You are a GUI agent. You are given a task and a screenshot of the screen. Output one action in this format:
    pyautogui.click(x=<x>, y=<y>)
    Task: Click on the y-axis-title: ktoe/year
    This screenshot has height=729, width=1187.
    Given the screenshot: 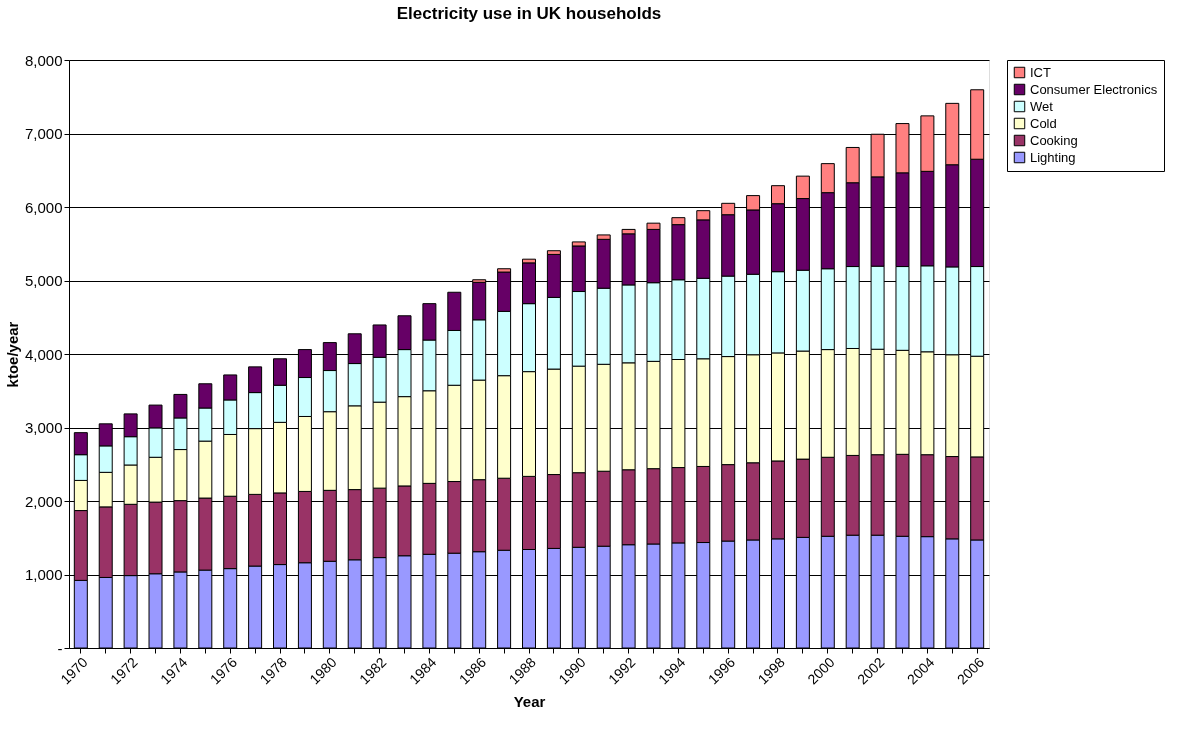 What is the action you would take?
    pyautogui.click(x=12, y=354)
    